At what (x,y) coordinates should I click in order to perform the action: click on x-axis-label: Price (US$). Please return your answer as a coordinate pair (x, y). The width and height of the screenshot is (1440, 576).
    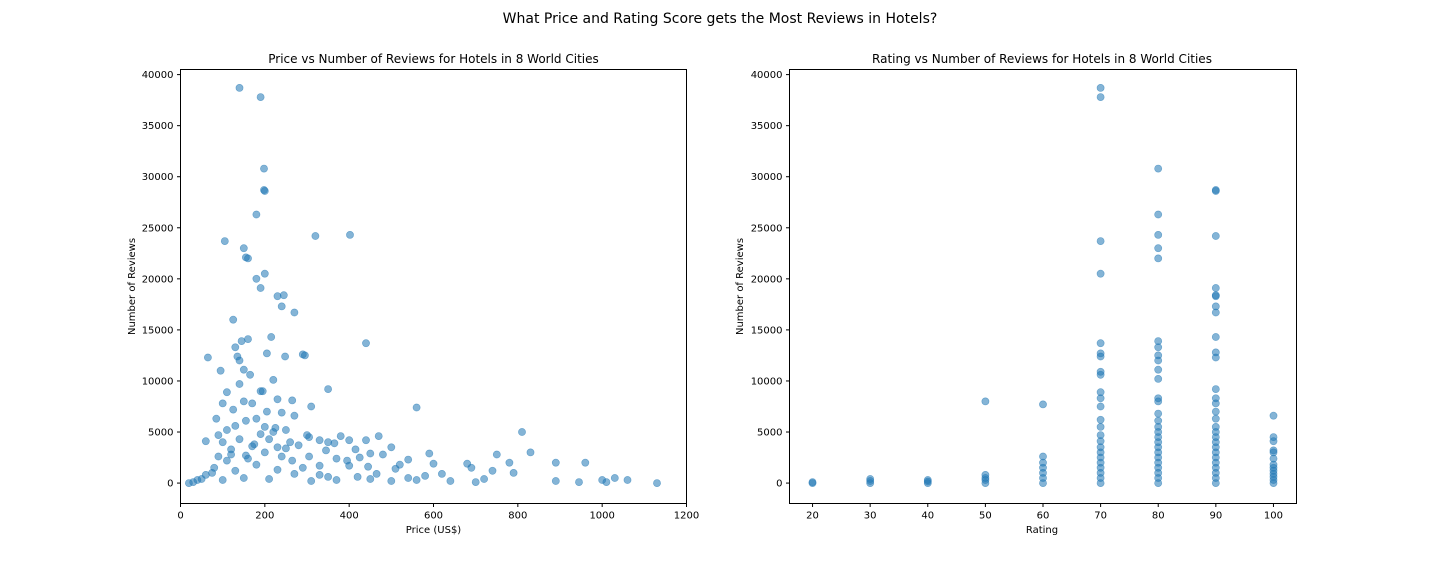
    Looking at the image, I should click on (434, 530).